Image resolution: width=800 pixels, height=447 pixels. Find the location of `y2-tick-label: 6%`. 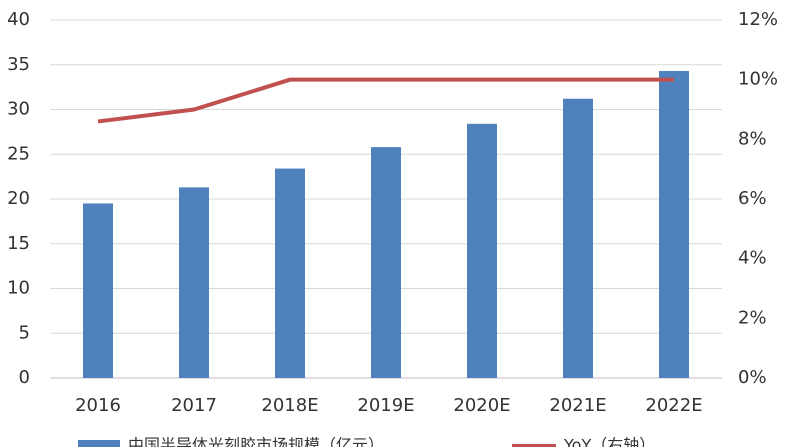

y2-tick-label: 6% is located at coordinates (752, 198).